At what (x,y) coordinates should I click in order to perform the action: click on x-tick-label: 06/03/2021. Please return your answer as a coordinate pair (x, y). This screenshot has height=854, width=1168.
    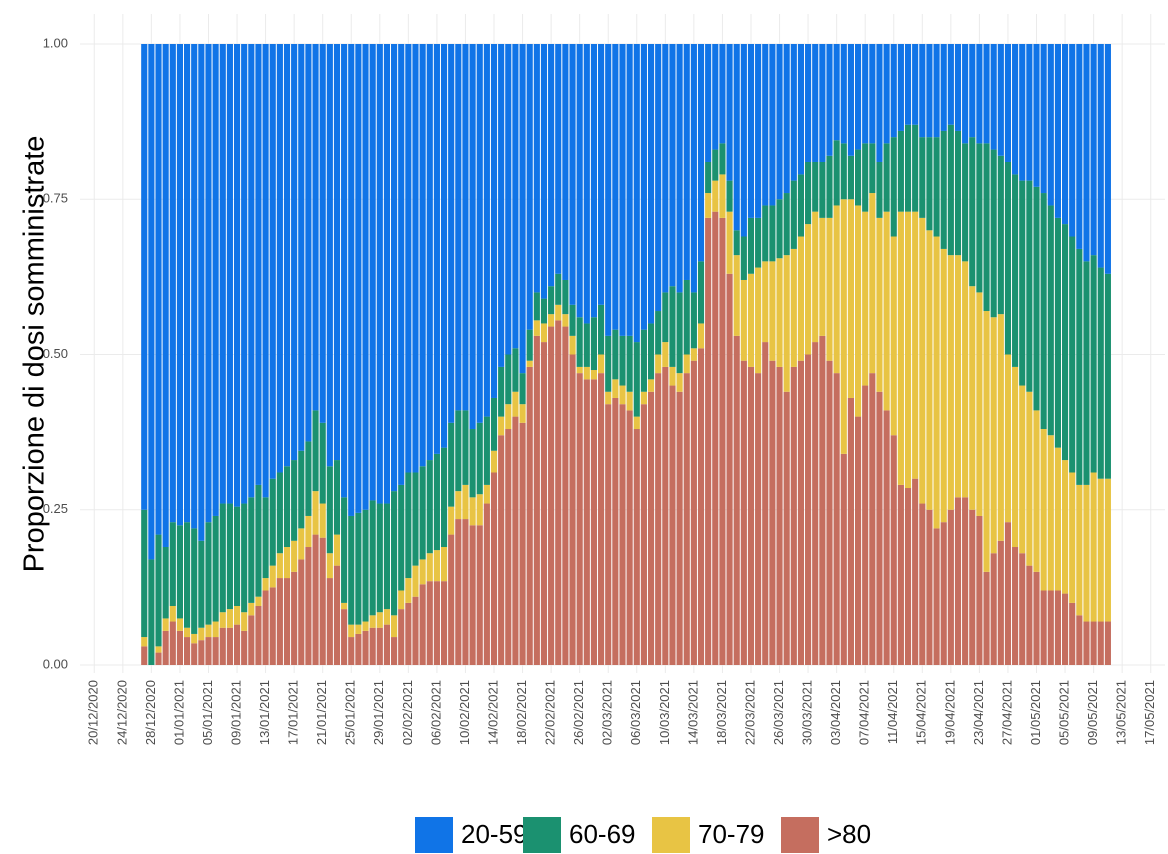
    Looking at the image, I should click on (635, 712).